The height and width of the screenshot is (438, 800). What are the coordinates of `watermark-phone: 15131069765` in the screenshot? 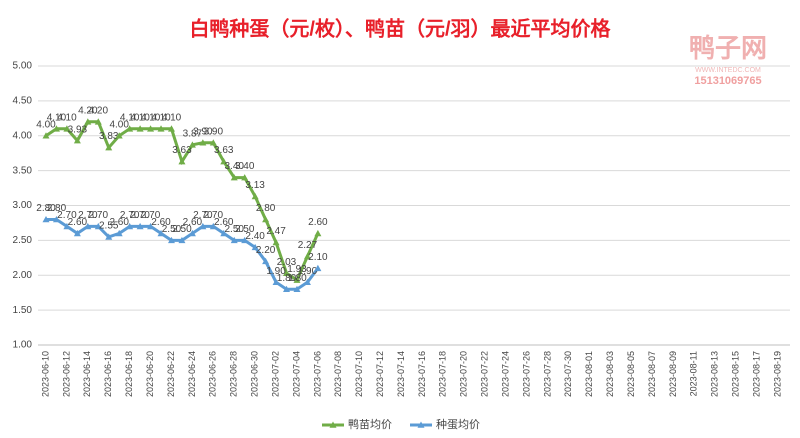 It's located at (727, 81).